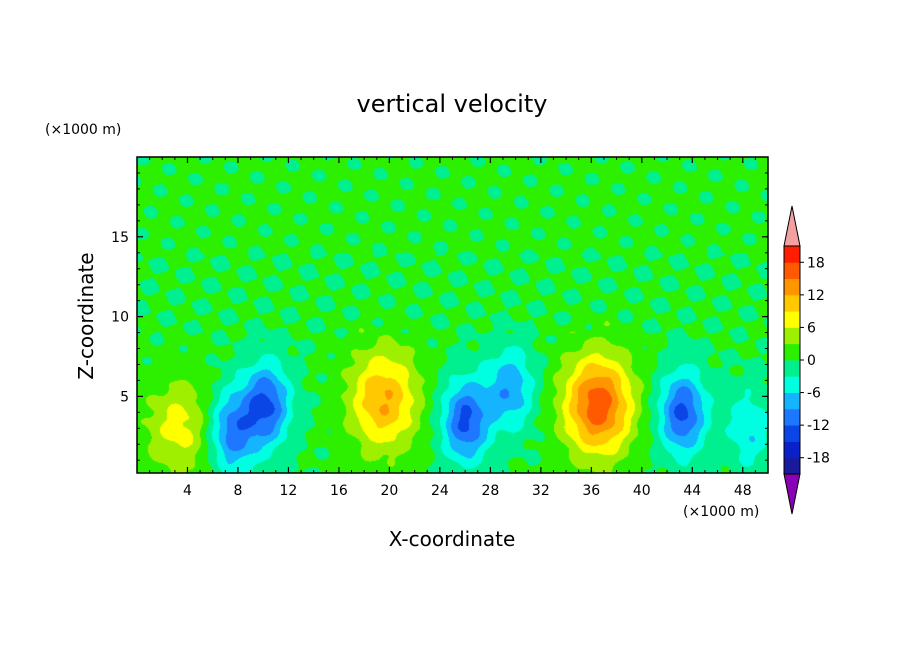  What do you see at coordinates (86, 315) in the screenshot?
I see `y-axis-label: Z-coordinate` at bounding box center [86, 315].